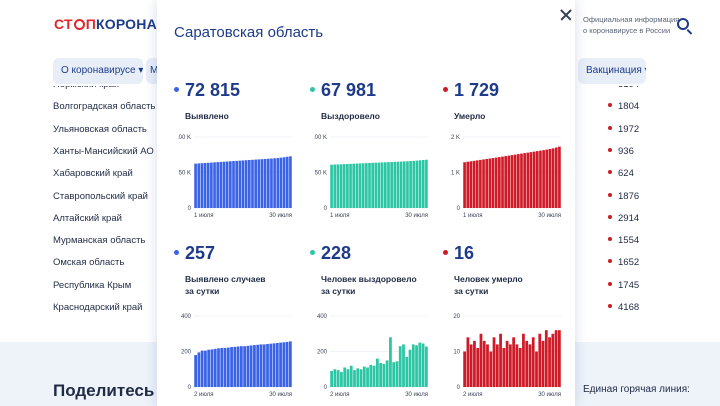  Describe the element at coordinates (280, 215) in the screenshot. I see `chart-x-label-end: 30 июля` at that location.